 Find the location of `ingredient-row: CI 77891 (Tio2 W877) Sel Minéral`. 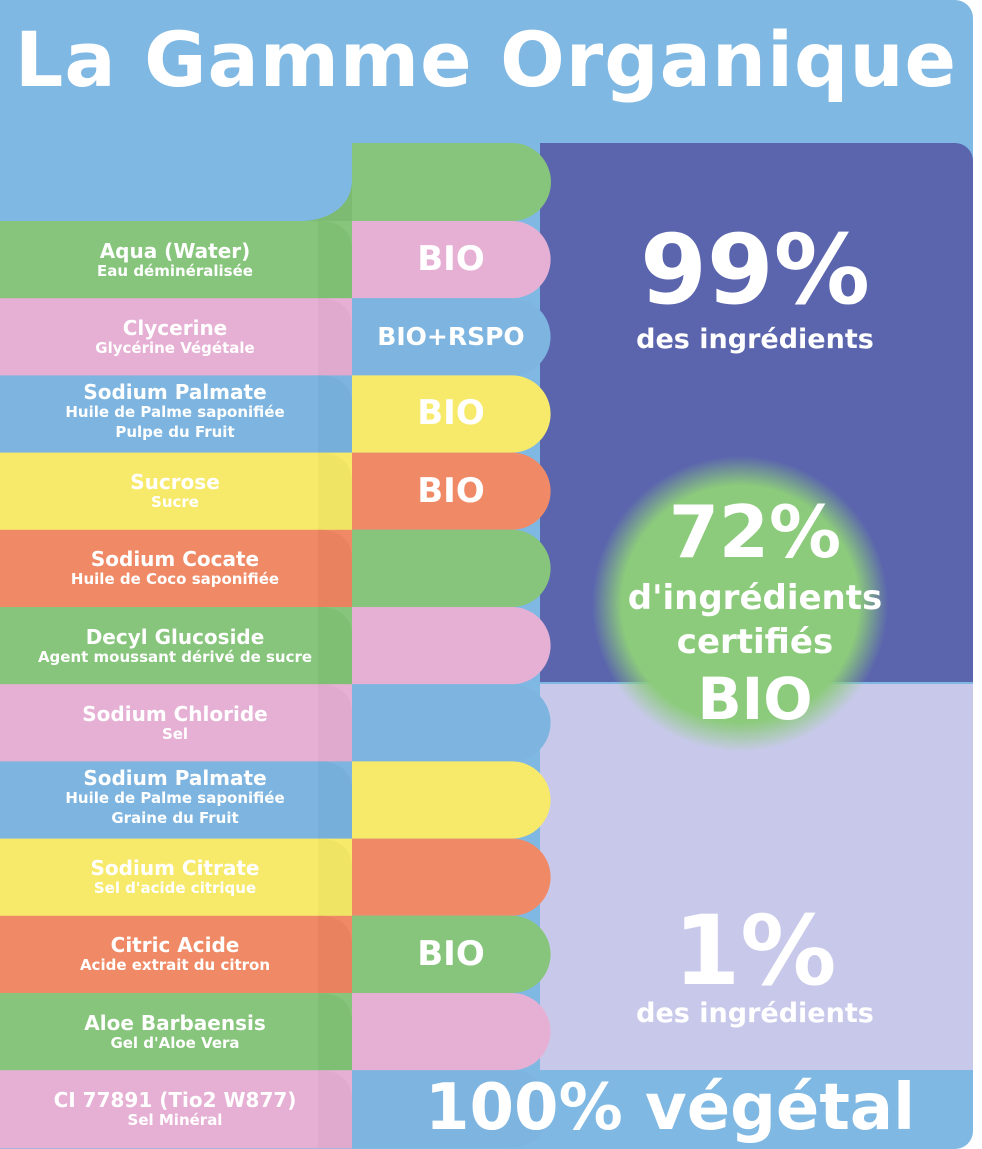

ingredient-row: CI 77891 (Tio2 W877) Sel Minéral is located at coordinates (175, 1108).